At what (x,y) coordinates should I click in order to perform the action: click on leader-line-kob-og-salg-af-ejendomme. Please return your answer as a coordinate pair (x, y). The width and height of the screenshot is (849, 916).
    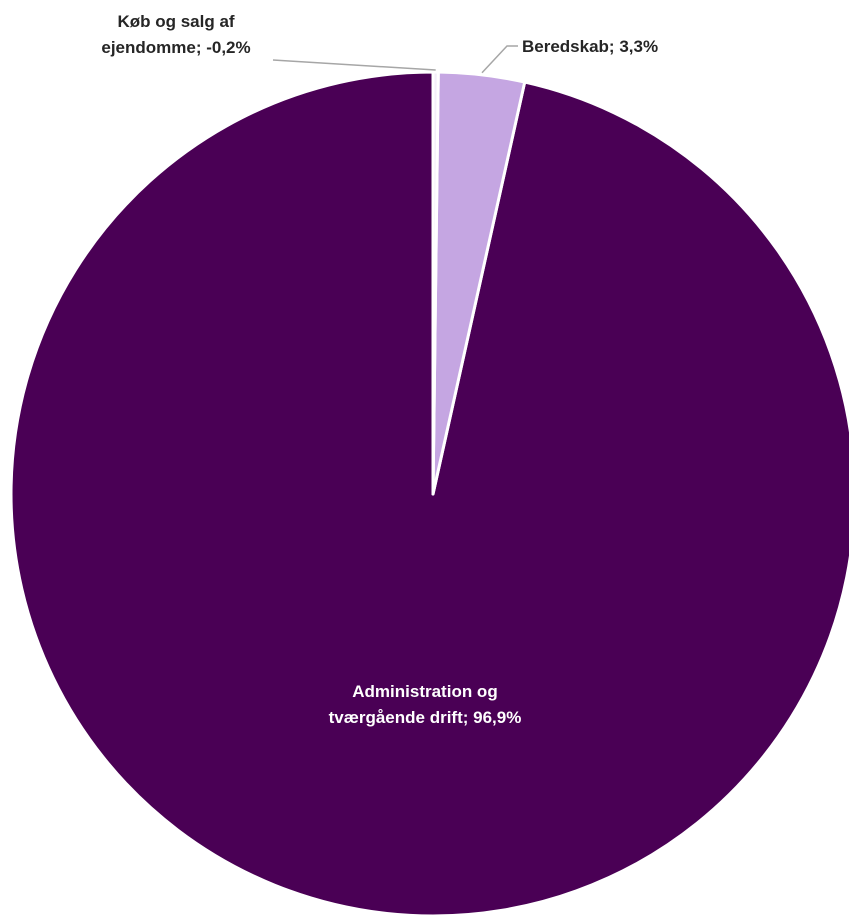
    Looking at the image, I should click on (354, 65).